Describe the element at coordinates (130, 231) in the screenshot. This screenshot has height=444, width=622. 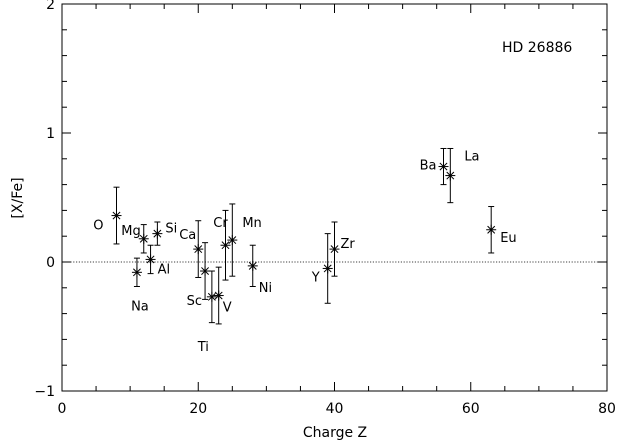
I see `point-label: Mg` at that location.